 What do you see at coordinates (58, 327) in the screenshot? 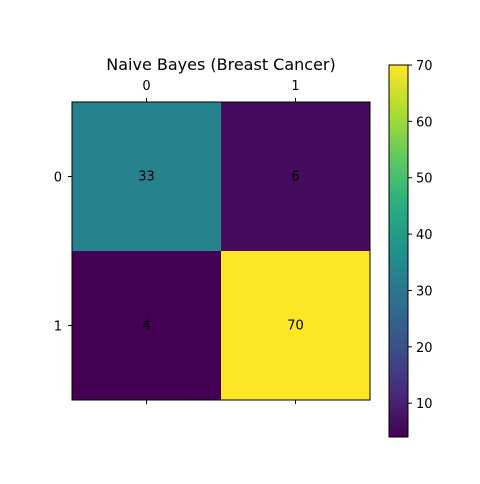
I see `y-tick-label-1: 1` at bounding box center [58, 327].